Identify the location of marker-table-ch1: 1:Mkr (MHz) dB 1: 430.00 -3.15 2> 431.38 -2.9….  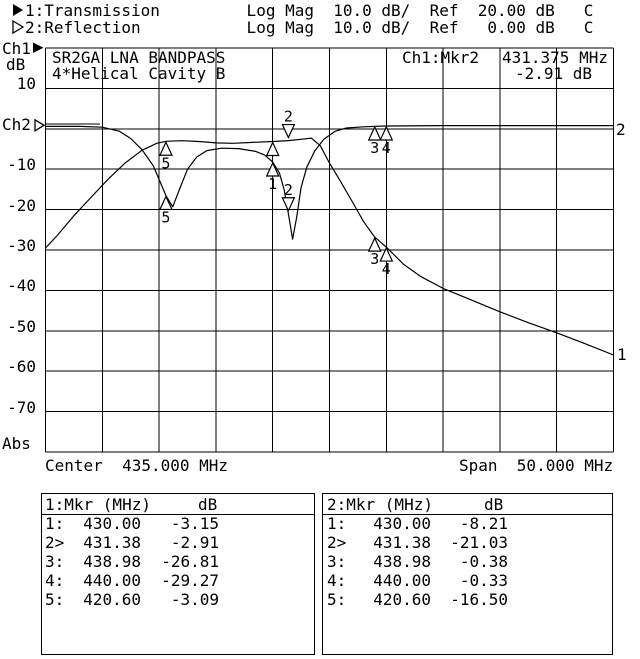
(178, 574).